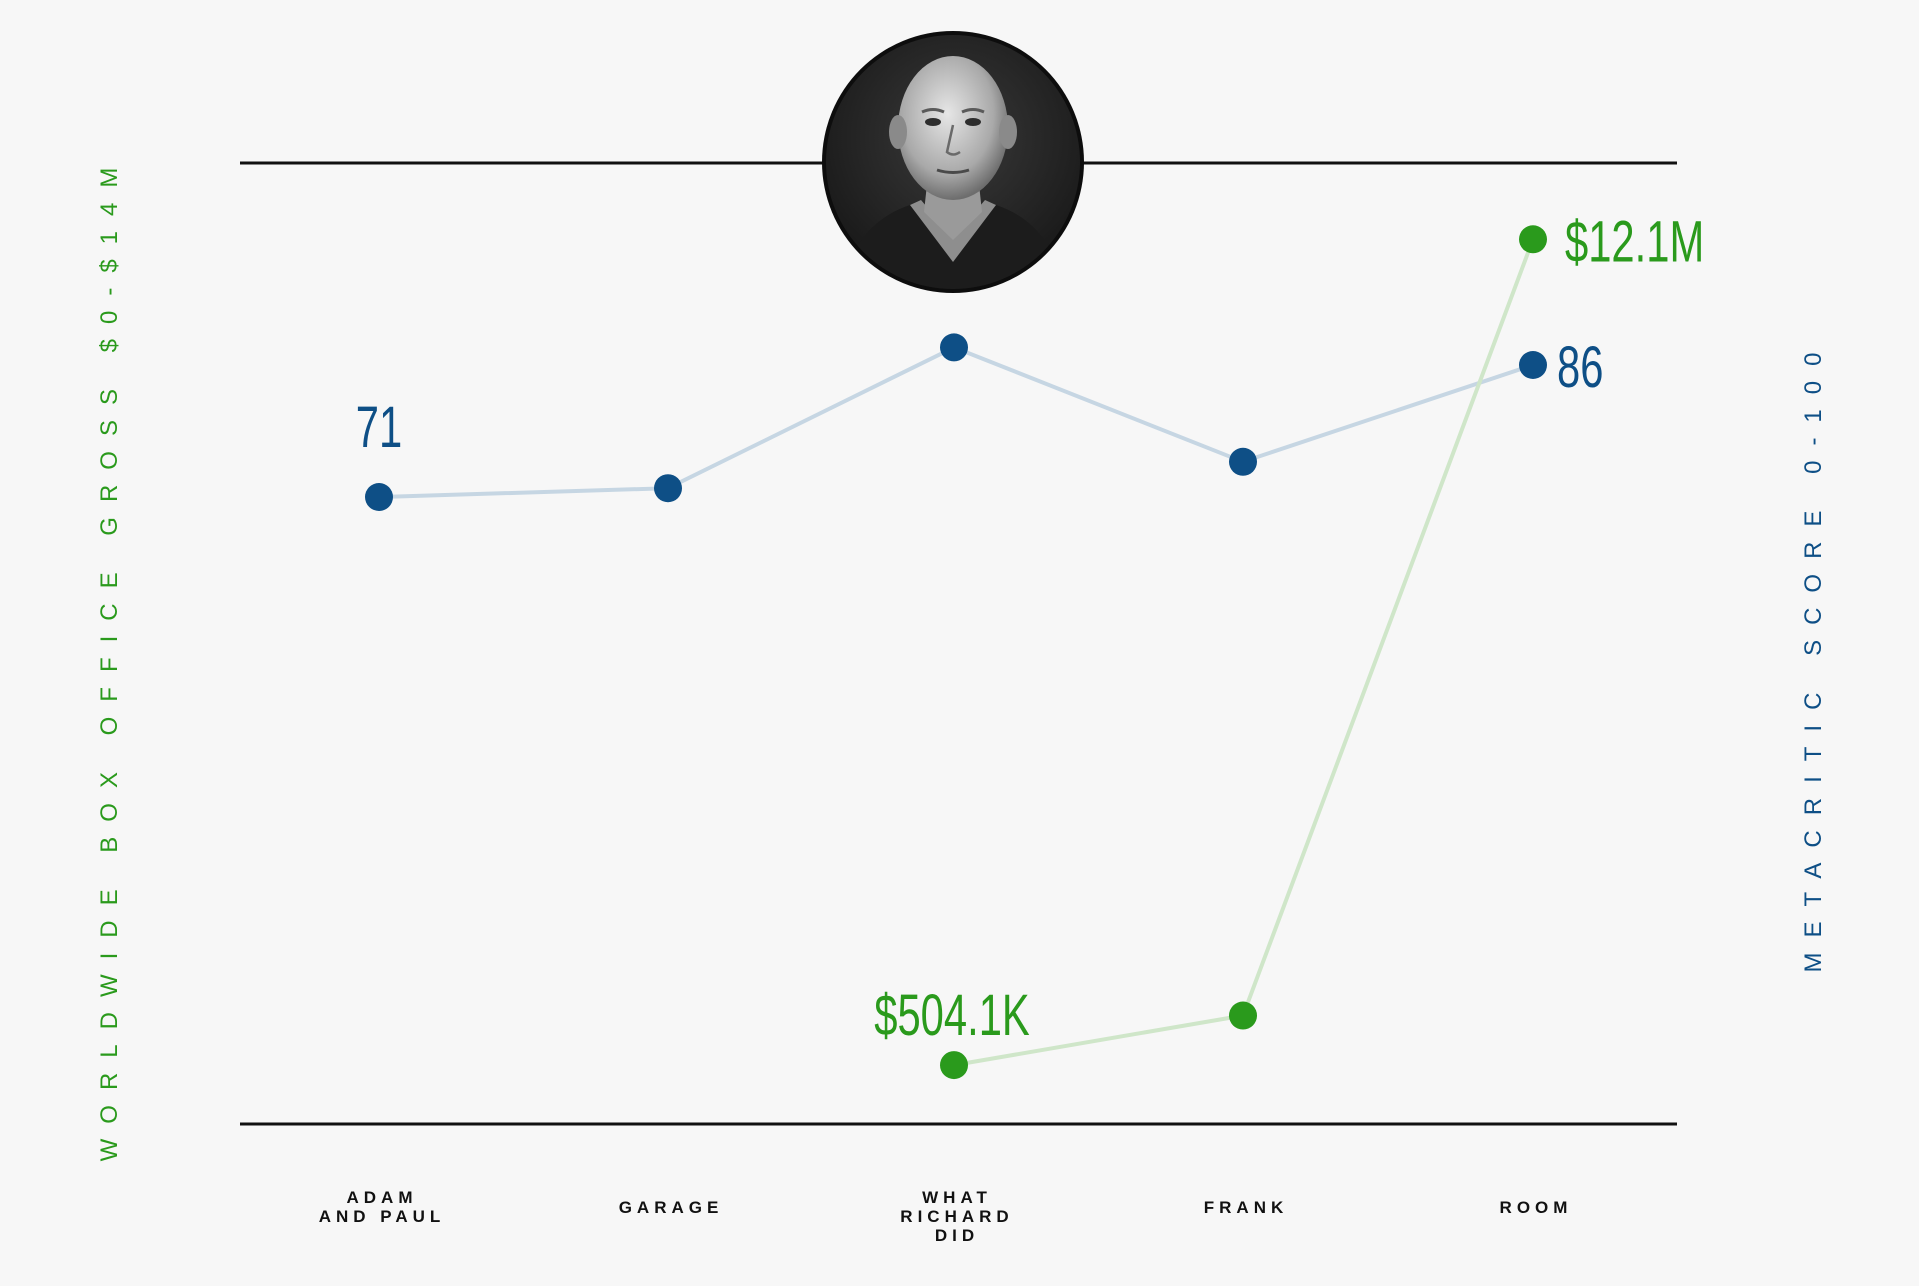 The image size is (1919, 1286). What do you see at coordinates (1580, 366) in the screenshot?
I see `data-label: 86` at bounding box center [1580, 366].